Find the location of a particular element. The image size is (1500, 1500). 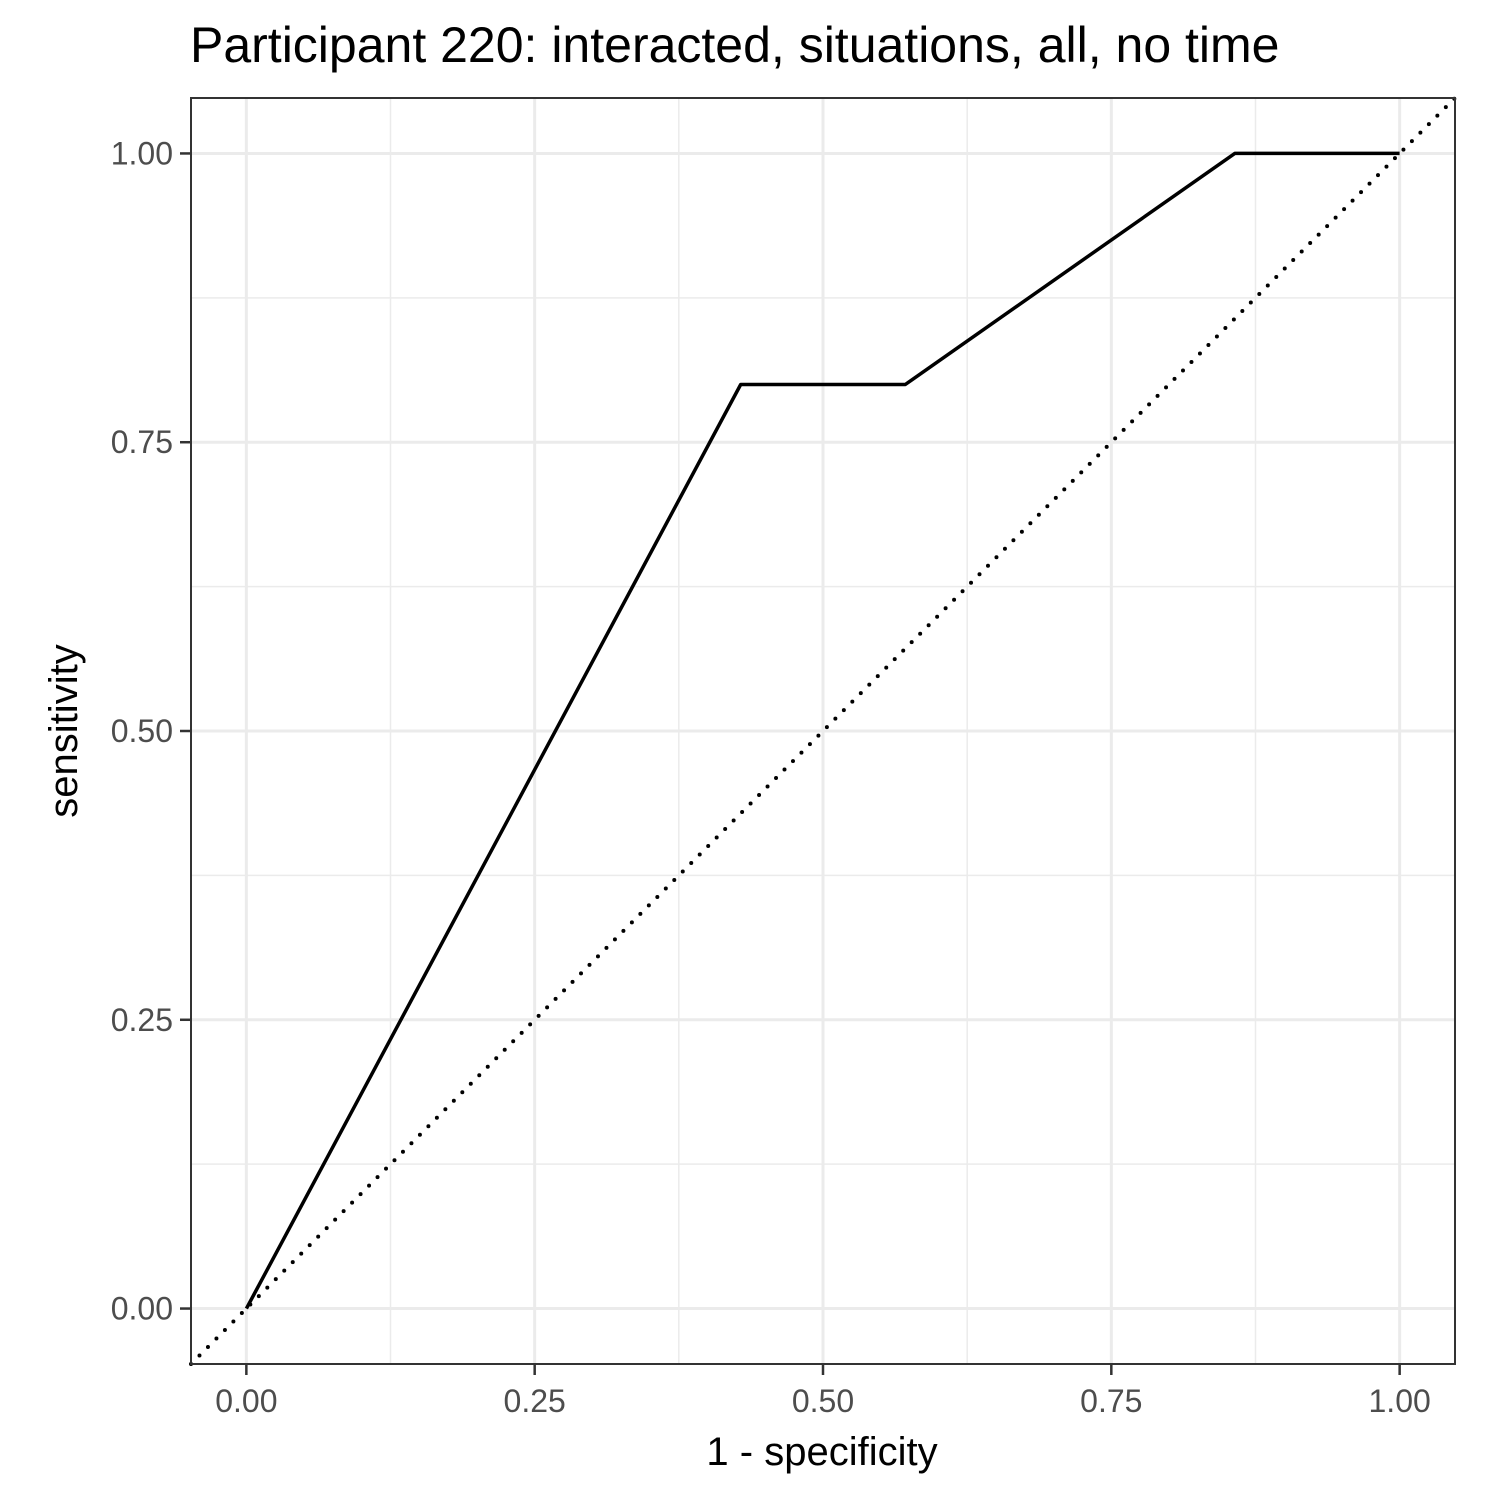

y-tick-label: 1.00 is located at coordinates (142, 153).